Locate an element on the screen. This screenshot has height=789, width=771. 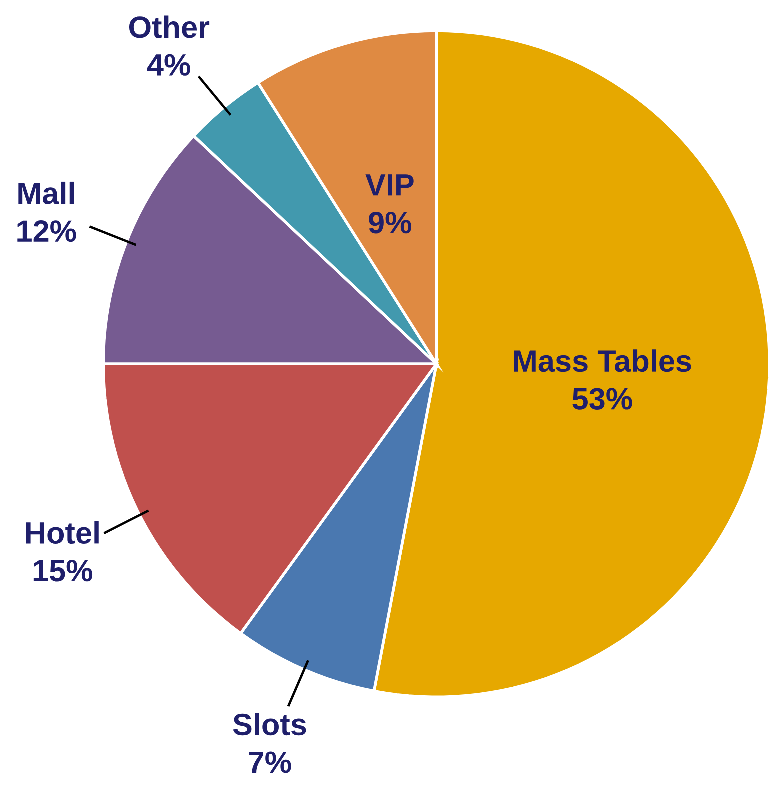
slice-label: VIP is located at coordinates (390, 185).